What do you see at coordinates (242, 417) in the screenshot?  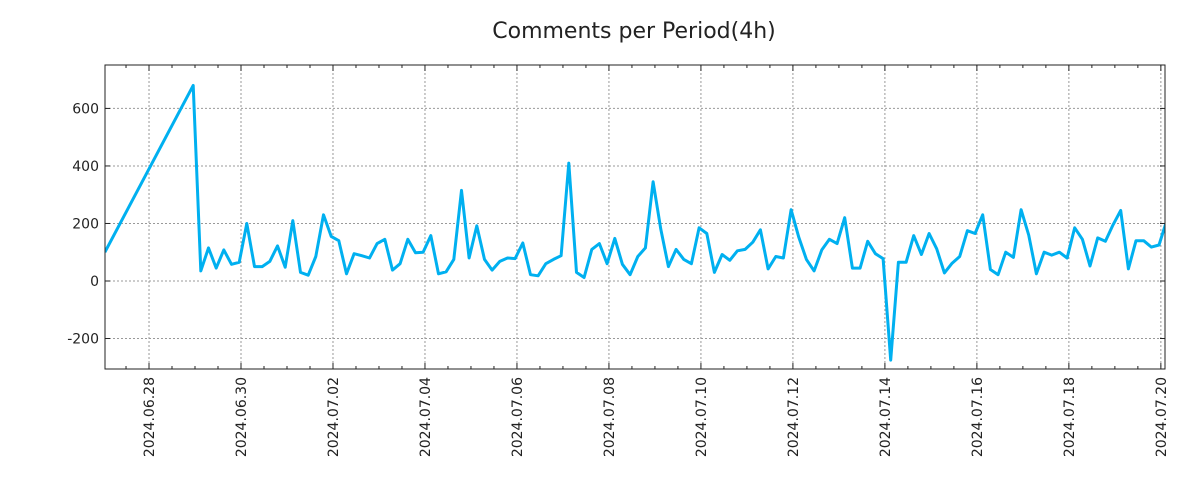 I see `x-tick-label: 2024.06.30` at bounding box center [242, 417].